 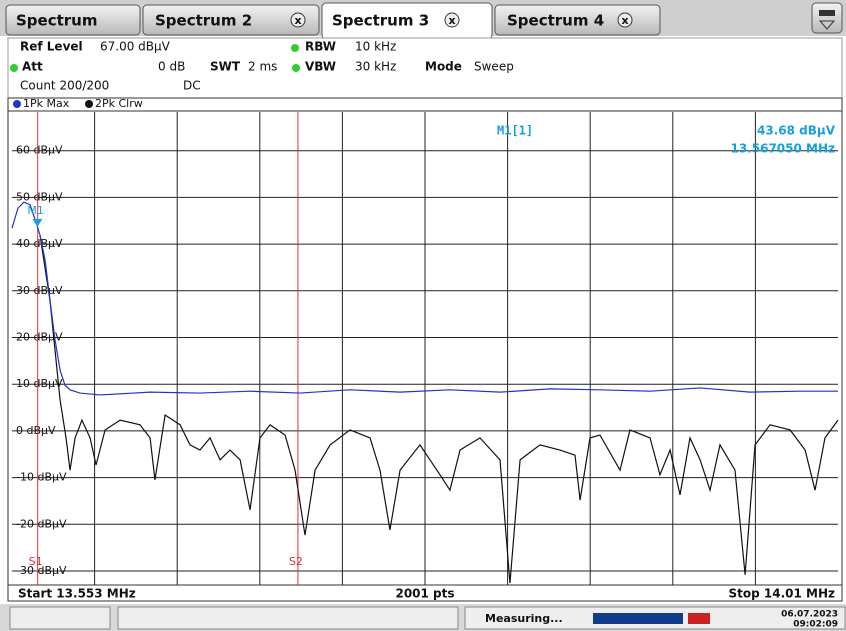 What do you see at coordinates (39, 290) in the screenshot?
I see `y-tick-label: 30 dBµV` at bounding box center [39, 290].